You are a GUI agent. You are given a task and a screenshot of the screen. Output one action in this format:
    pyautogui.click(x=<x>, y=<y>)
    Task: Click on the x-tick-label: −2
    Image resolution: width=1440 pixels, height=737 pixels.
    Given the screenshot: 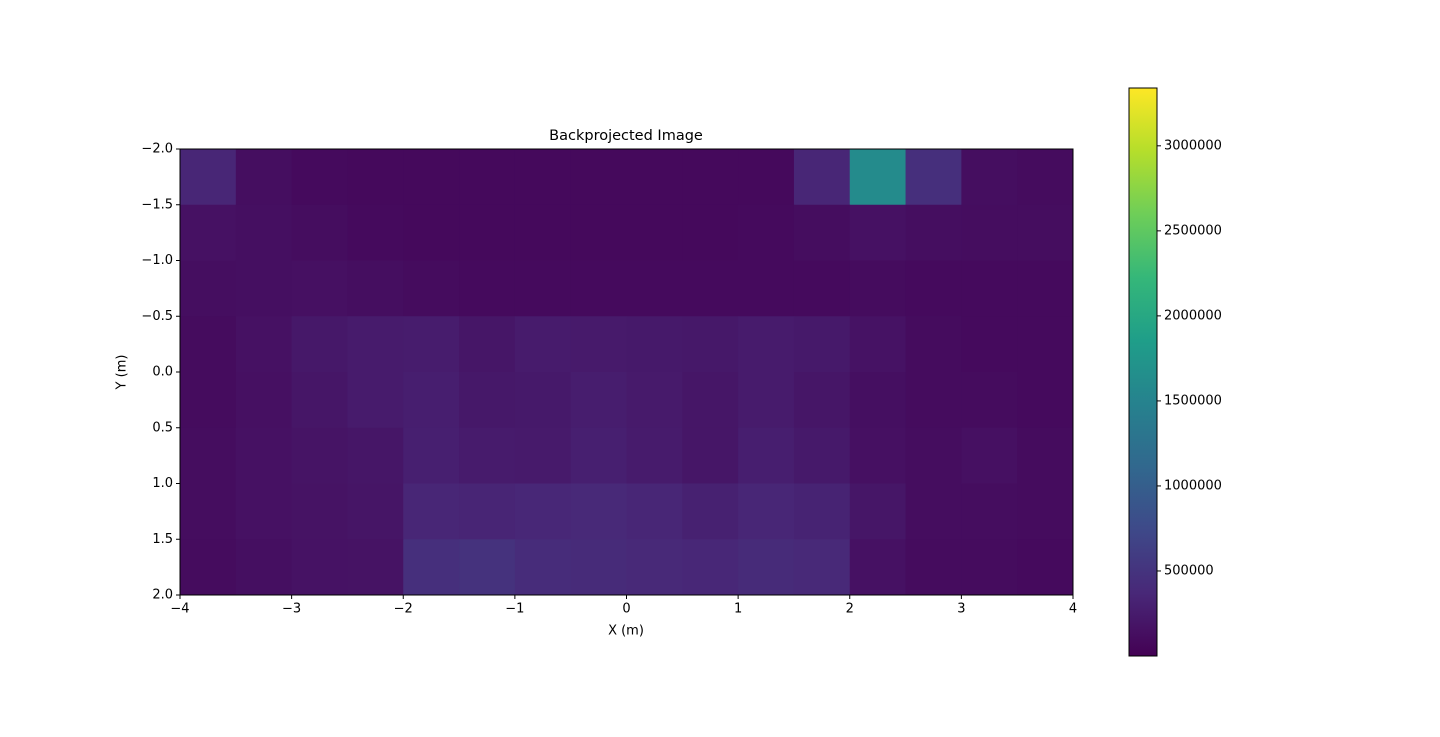 What is the action you would take?
    pyautogui.click(x=403, y=609)
    